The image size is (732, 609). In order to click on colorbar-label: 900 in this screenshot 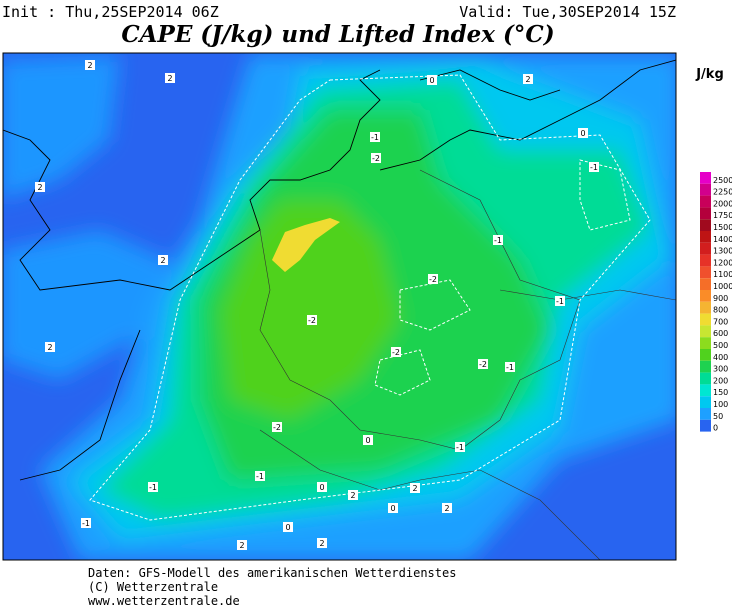, I will do `click(720, 298)`.